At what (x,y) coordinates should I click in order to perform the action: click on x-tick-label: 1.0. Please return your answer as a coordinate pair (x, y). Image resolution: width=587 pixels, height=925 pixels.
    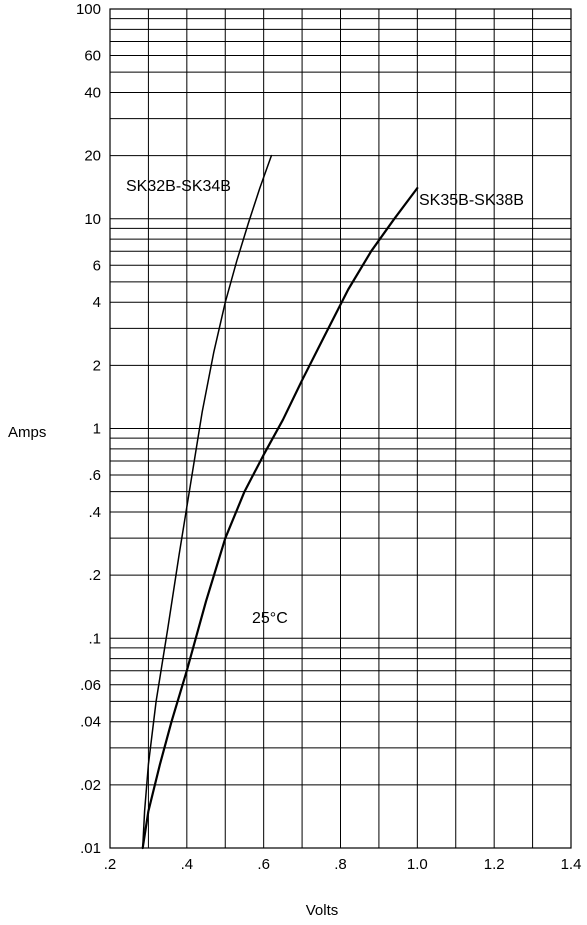
    Looking at the image, I should click on (417, 864).